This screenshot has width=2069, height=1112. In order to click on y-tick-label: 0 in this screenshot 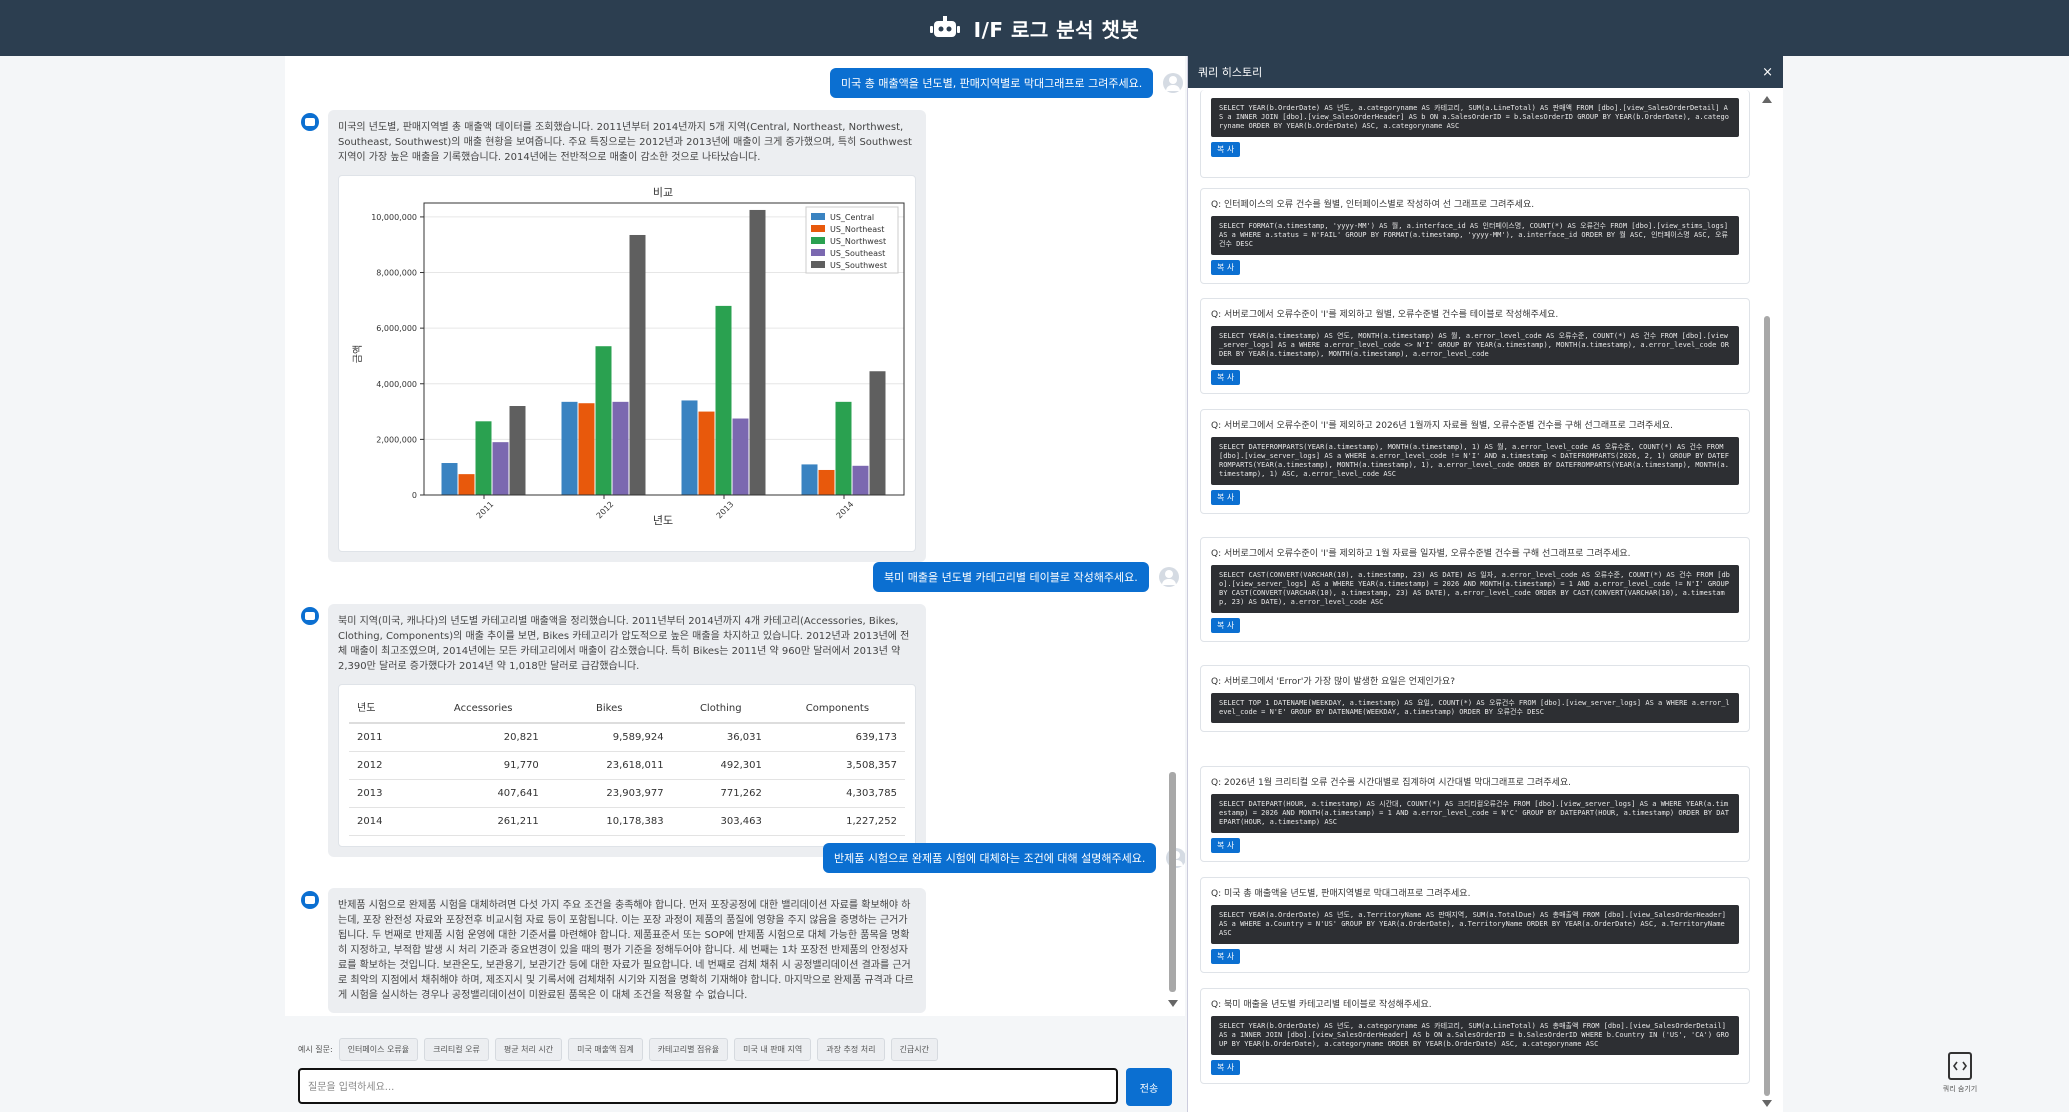, I will do `click(414, 495)`.